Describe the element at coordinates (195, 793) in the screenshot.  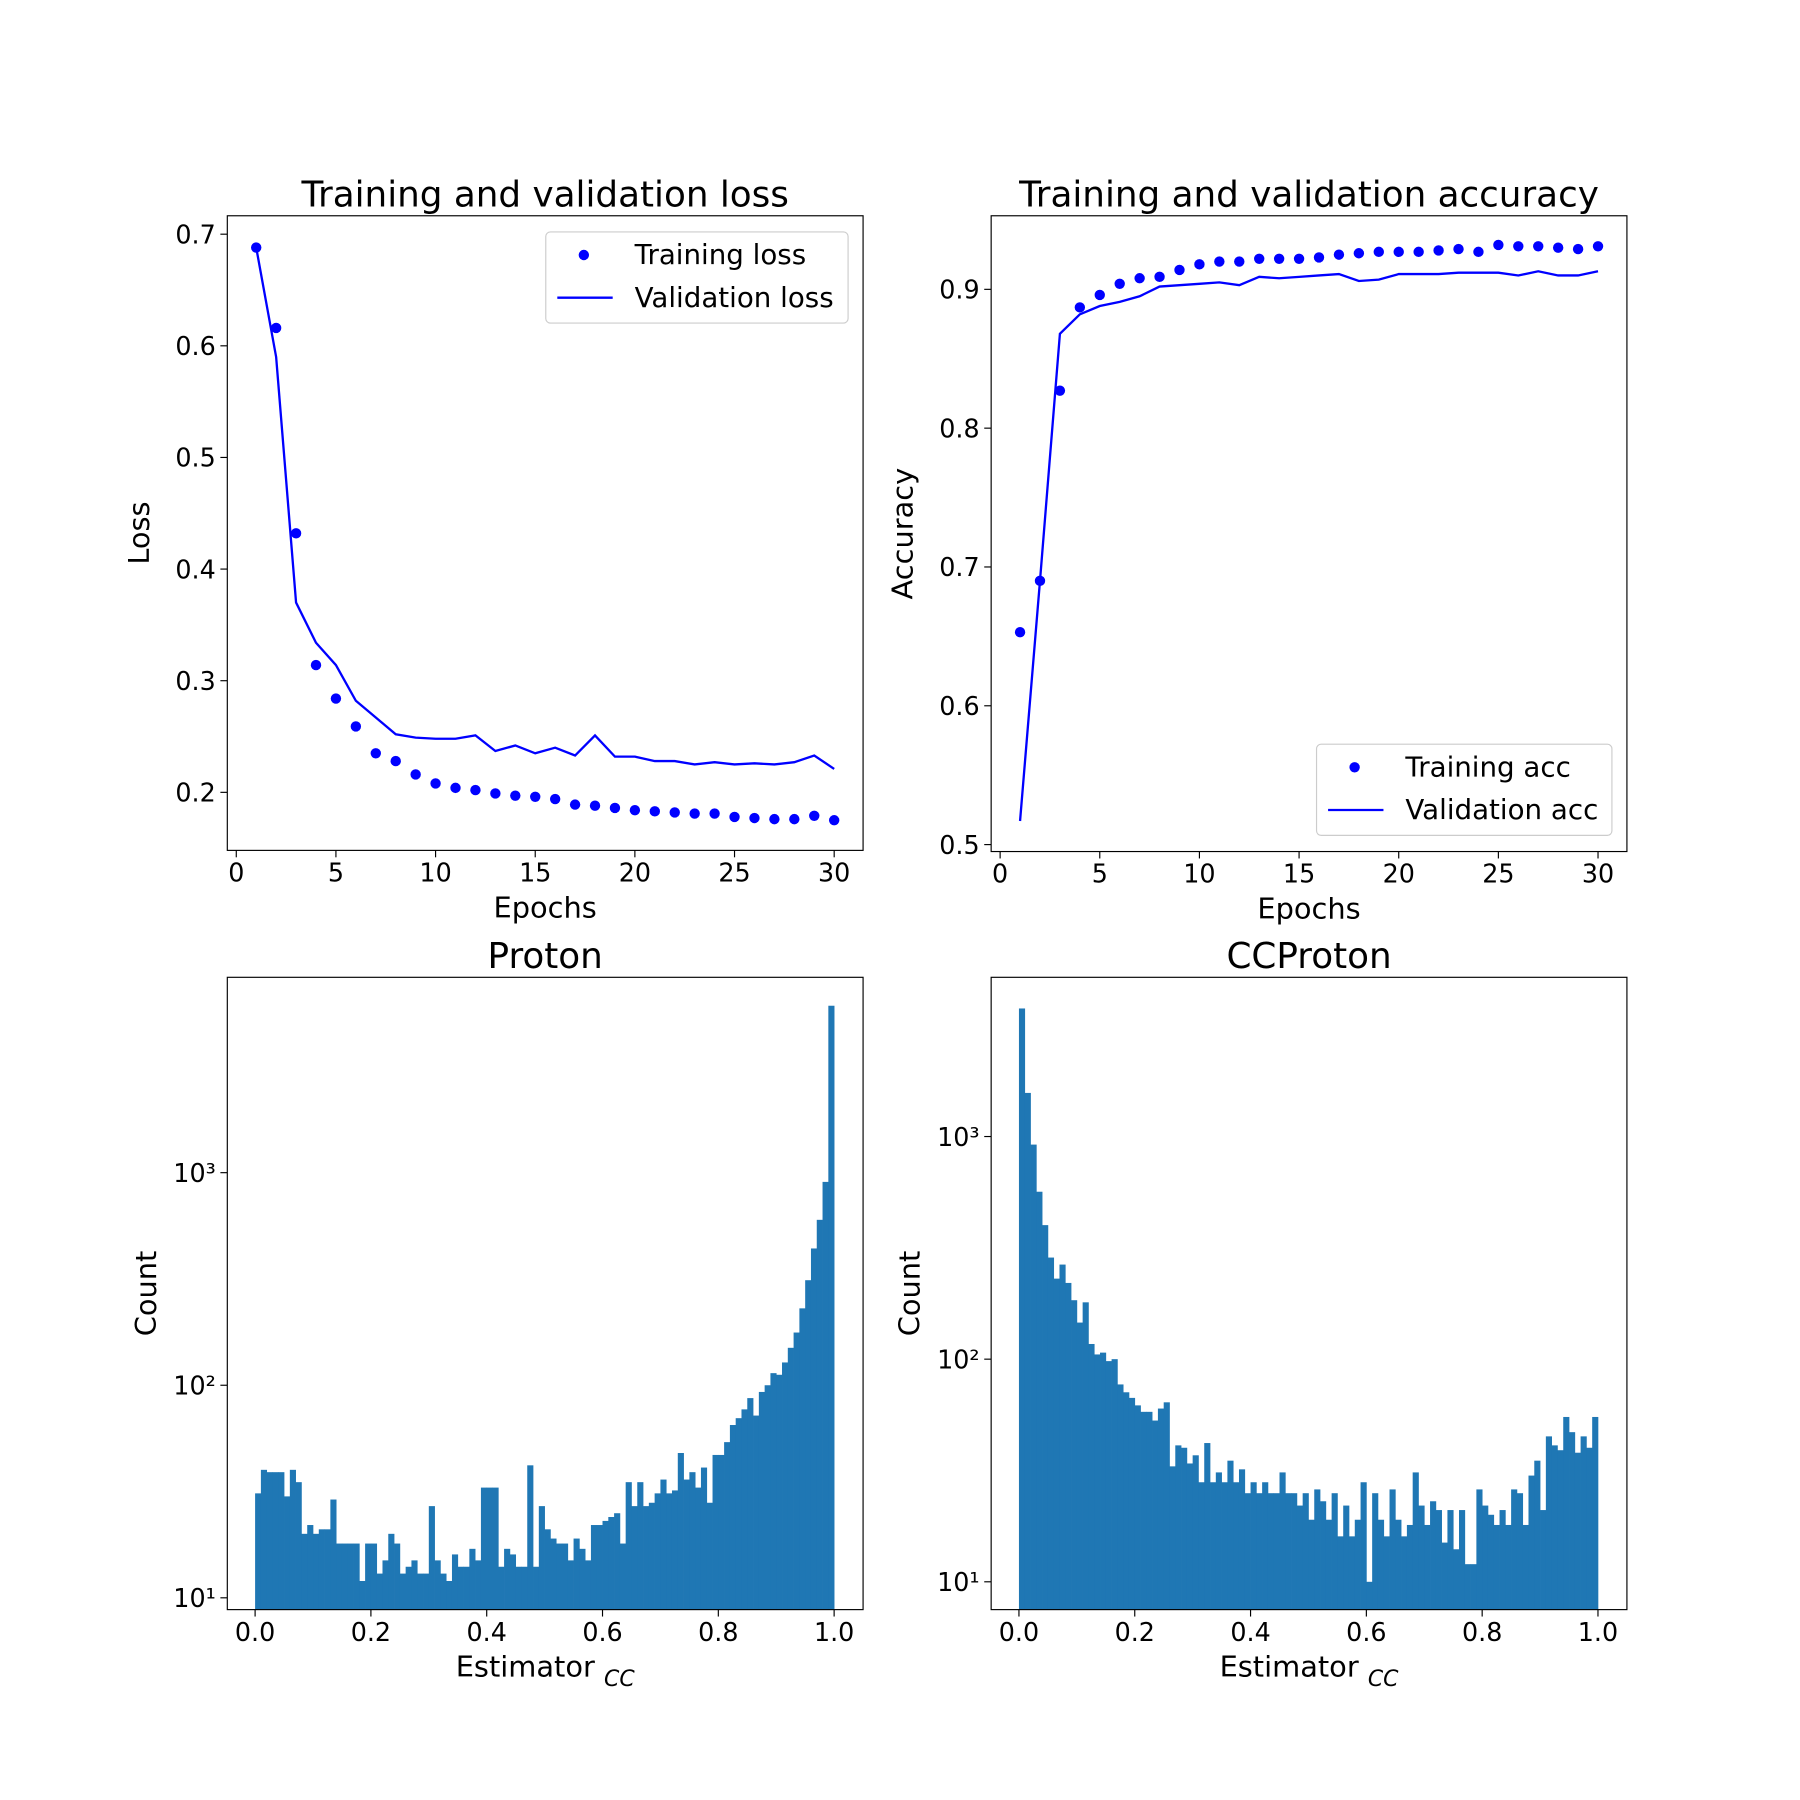
I see `y-tick-label: 0.2` at that location.